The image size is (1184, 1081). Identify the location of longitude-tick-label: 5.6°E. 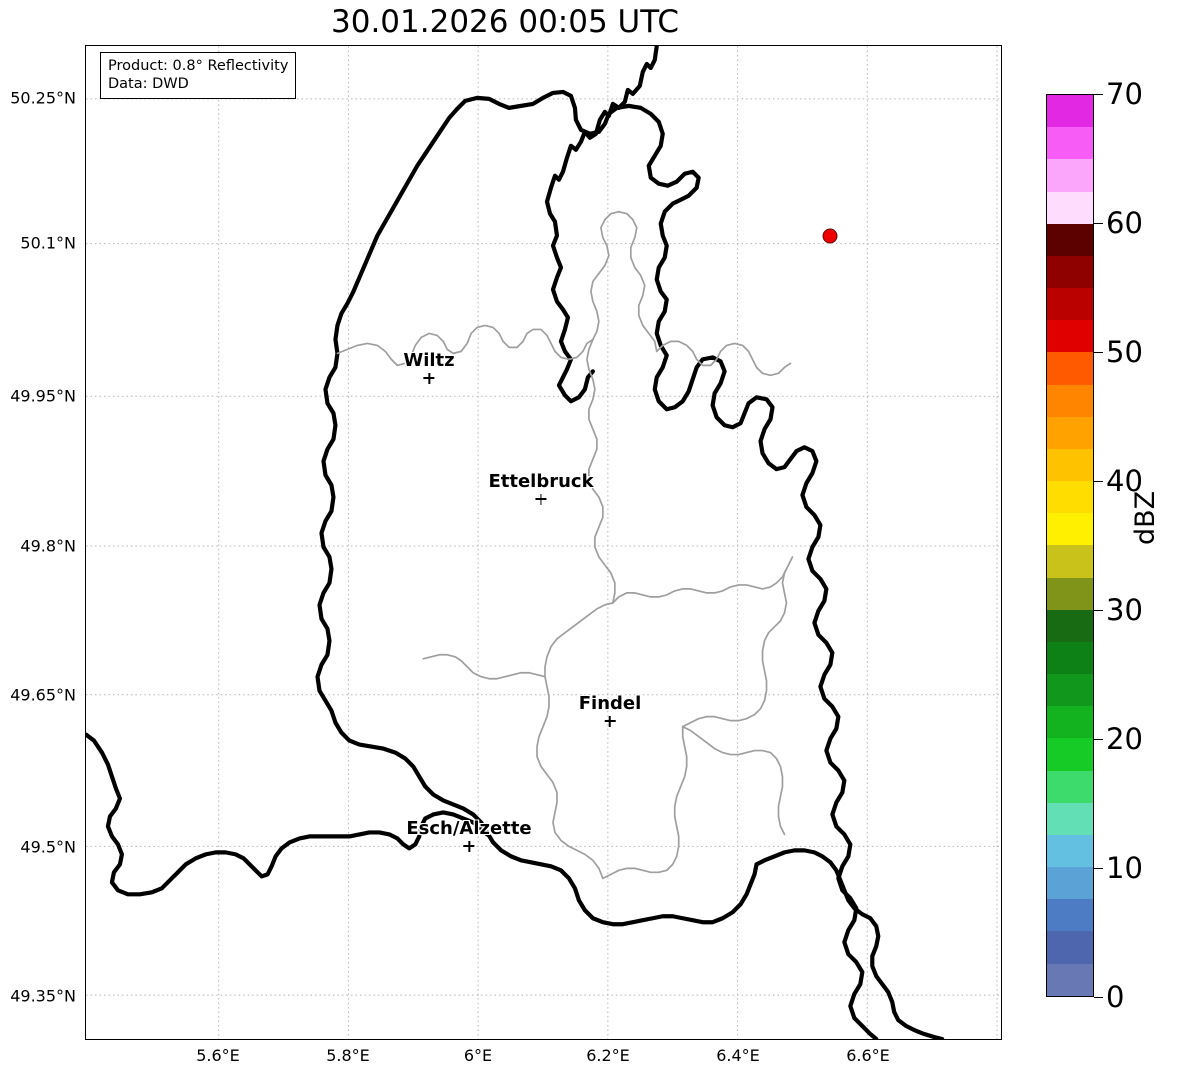
(218, 1055).